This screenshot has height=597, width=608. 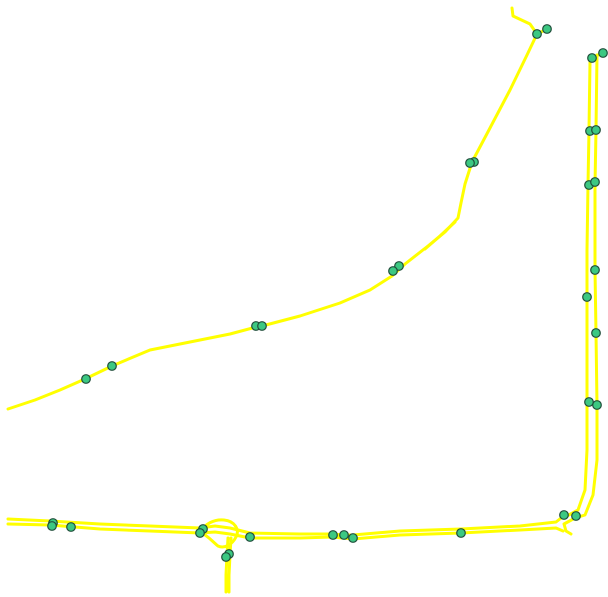 What do you see at coordinates (285, 531) in the screenshot?
I see `road-south-route-south-lane` at bounding box center [285, 531].